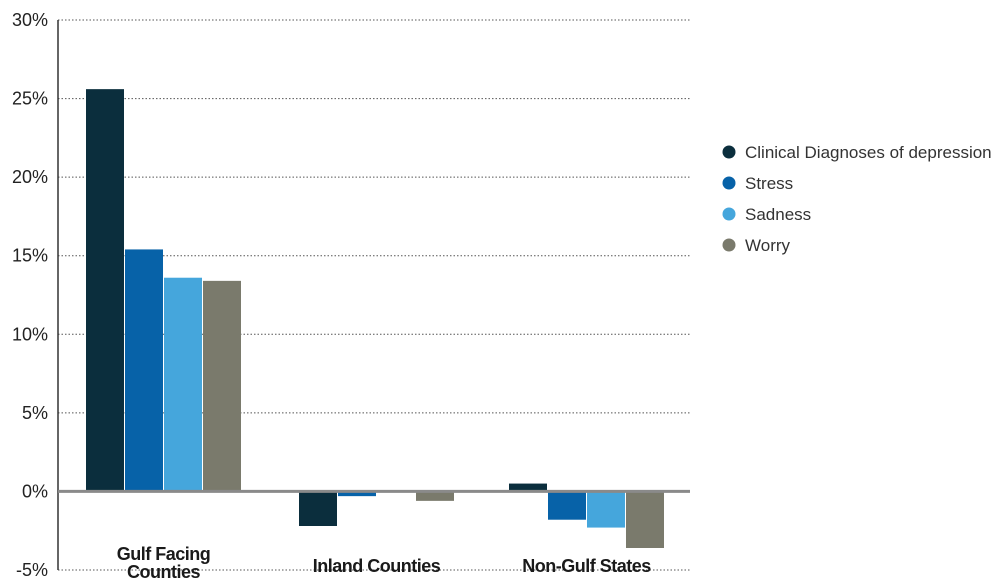  Describe the element at coordinates (30, 177) in the screenshot. I see `y-tick-label: 20%` at that location.